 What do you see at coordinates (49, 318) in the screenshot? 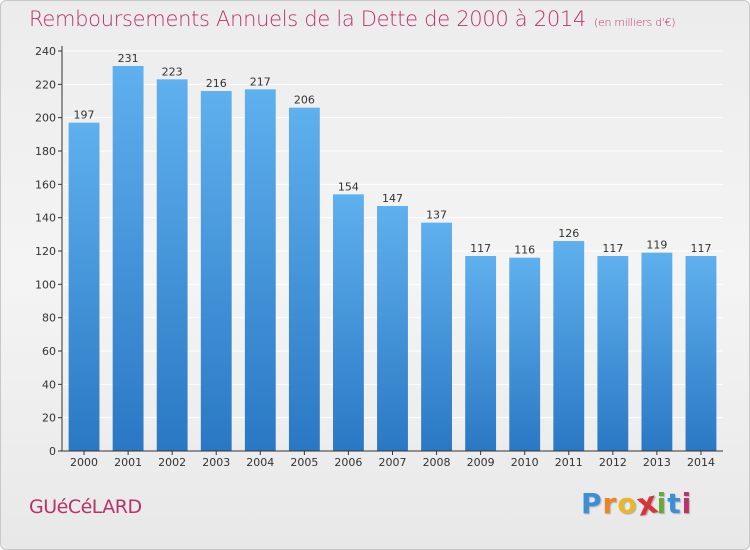
I see `y-tick-label: 80` at bounding box center [49, 318].